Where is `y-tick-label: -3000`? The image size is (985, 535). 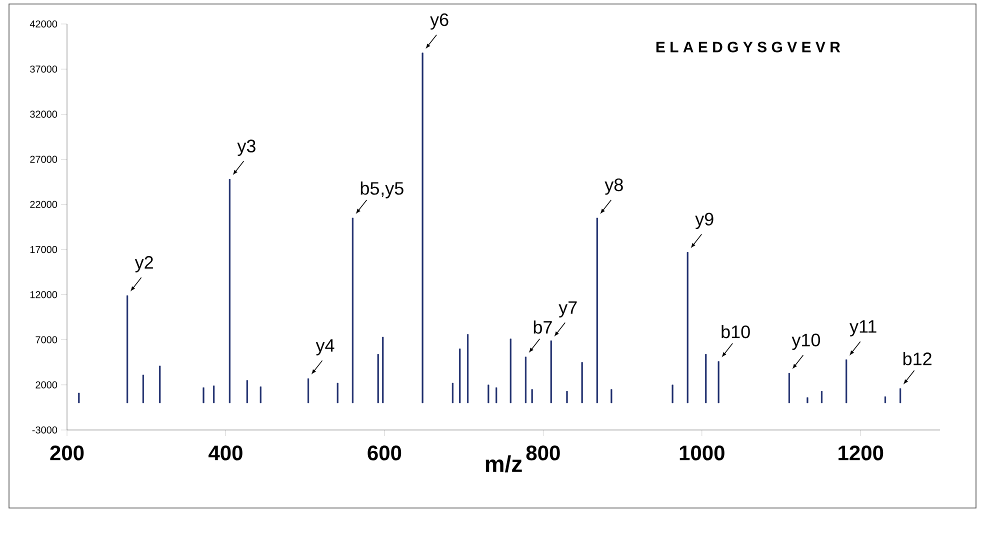 y-tick-label: -3000 is located at coordinates (45, 430).